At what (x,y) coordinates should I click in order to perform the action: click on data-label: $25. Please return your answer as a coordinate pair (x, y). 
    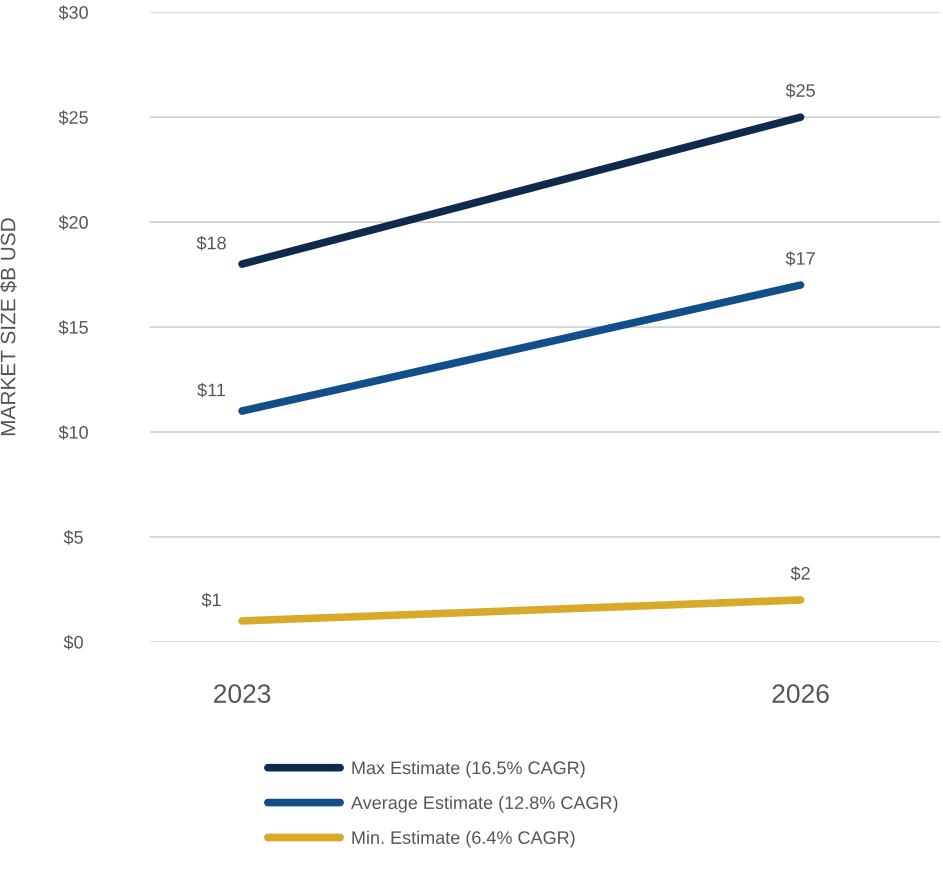
    Looking at the image, I should click on (800, 90).